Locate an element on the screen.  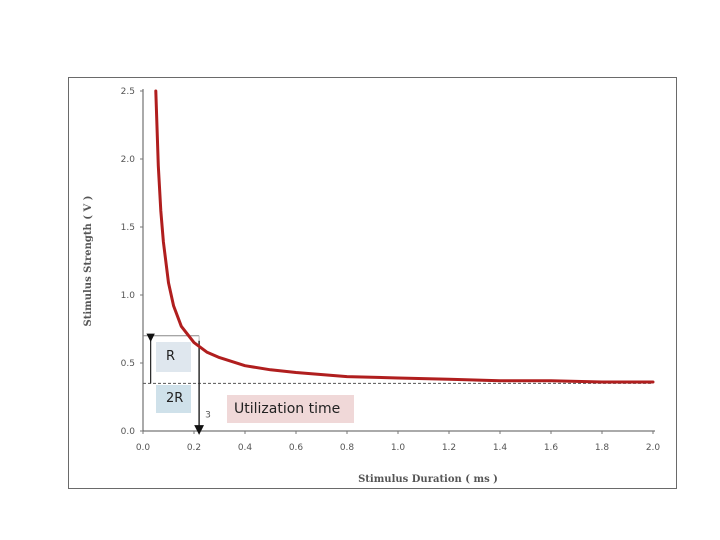
x-tick-label: 2.0 is located at coordinates (653, 448).